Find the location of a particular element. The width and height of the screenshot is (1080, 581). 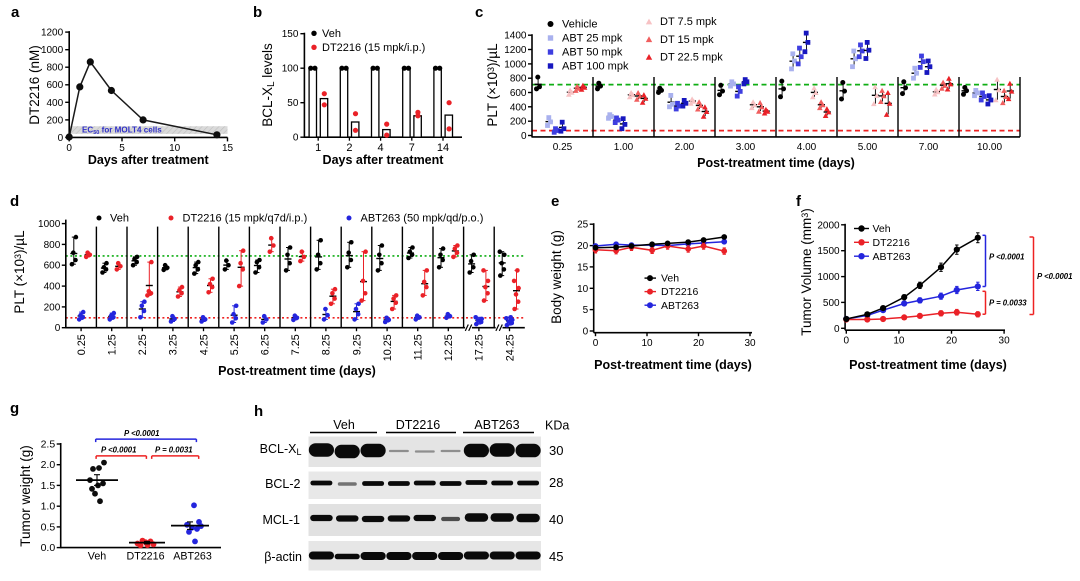

svg-text: g is located at coordinates (14, 408).